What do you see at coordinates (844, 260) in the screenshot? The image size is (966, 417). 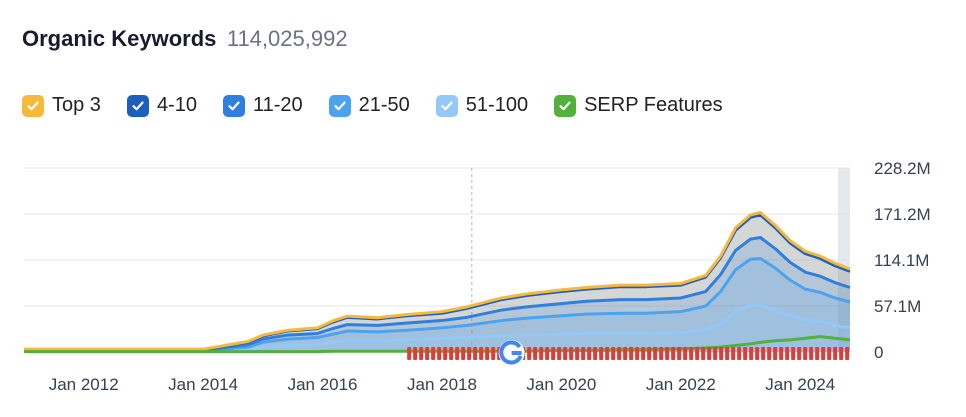 I see `scroll-shadow` at bounding box center [844, 260].